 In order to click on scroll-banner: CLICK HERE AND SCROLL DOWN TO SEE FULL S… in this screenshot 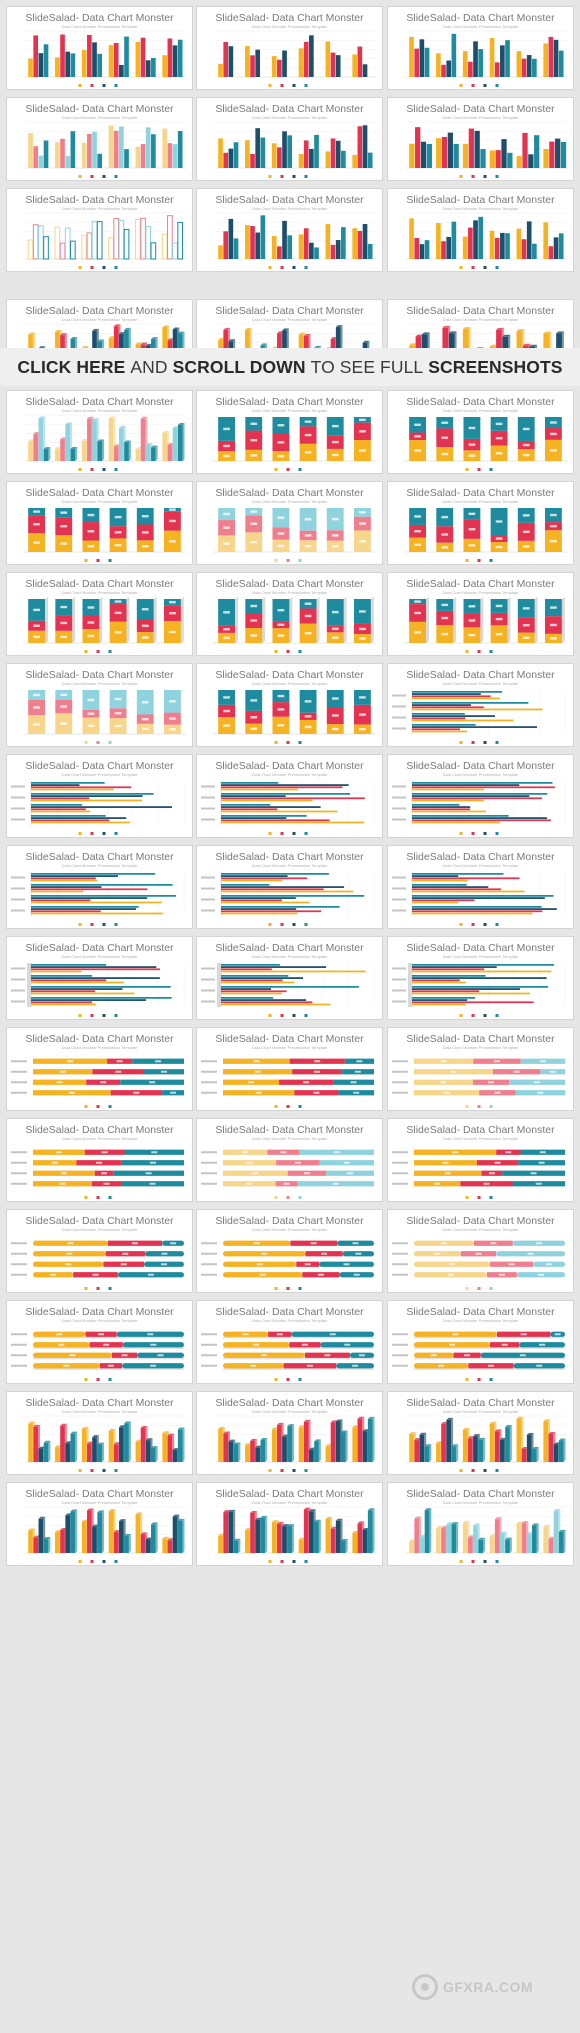, I will do `click(290, 367)`.